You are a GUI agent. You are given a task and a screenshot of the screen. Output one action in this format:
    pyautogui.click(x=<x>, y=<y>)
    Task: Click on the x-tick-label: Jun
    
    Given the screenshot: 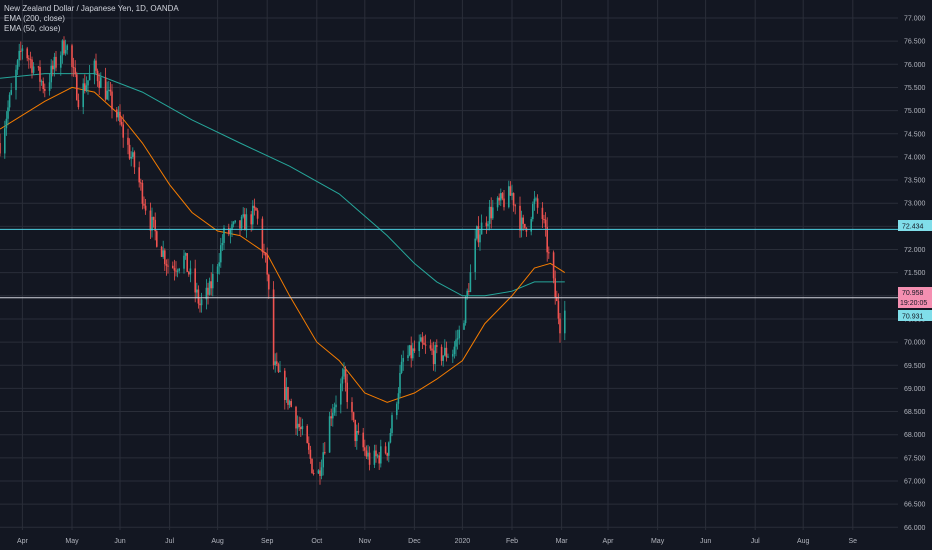 What is the action you would take?
    pyautogui.click(x=119, y=541)
    